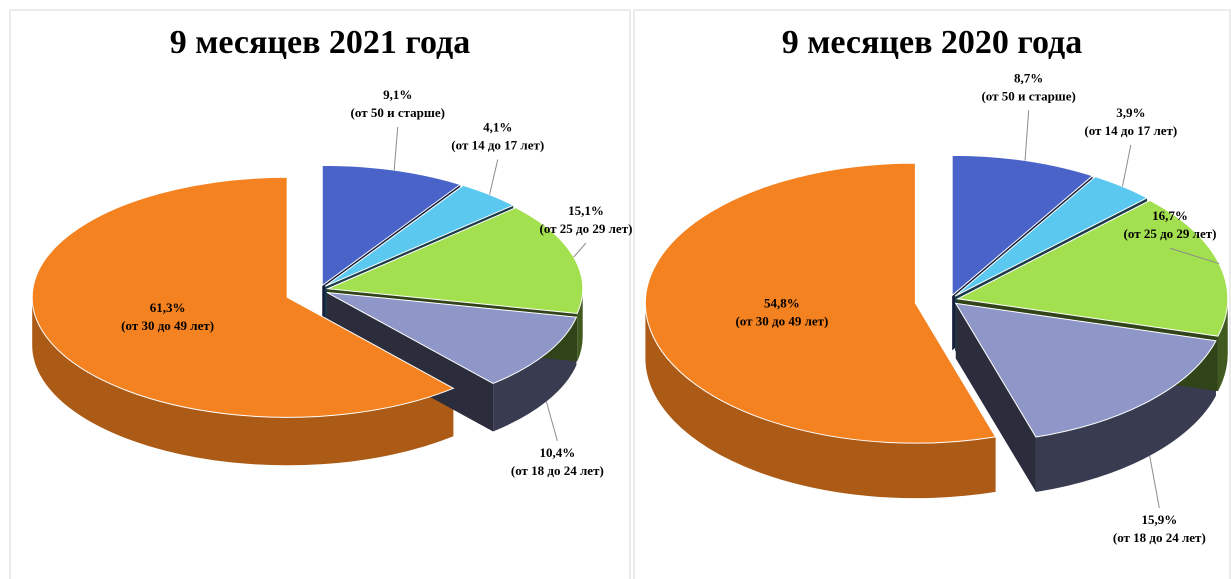 The height and width of the screenshot is (579, 1231). What do you see at coordinates (497, 126) in the screenshot?
I see `data-label: 4,1%` at bounding box center [497, 126].